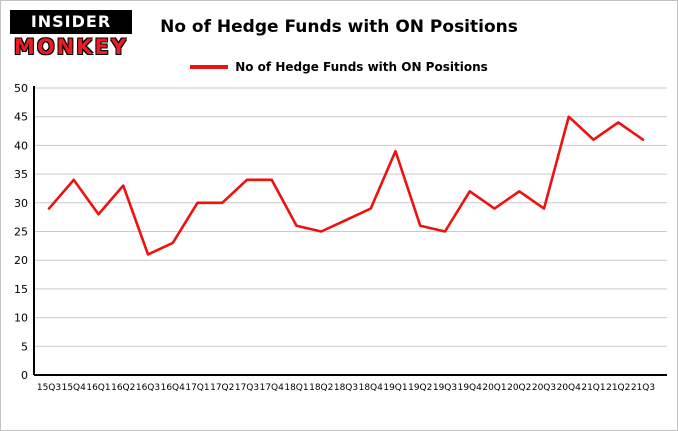 The width and height of the screenshot is (678, 431). What do you see at coordinates (222, 388) in the screenshot?
I see `svg-text: 17Q2` at bounding box center [222, 388].